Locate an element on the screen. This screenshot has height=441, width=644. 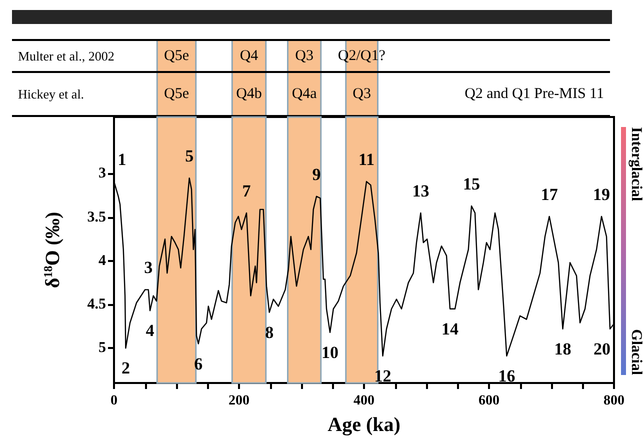
annotation: 18 is located at coordinates (563, 348).